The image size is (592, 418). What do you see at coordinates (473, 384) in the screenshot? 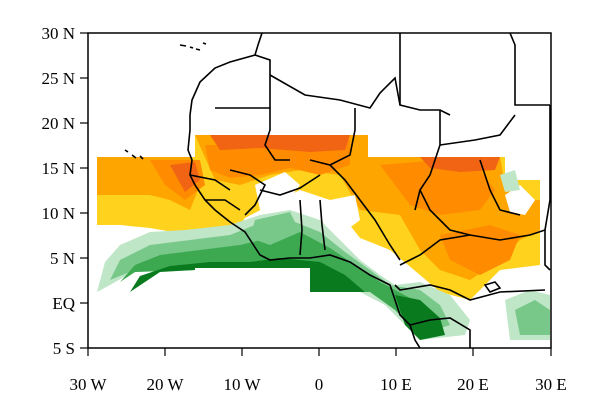
I see `x-tick-label: 20 E` at bounding box center [473, 384].